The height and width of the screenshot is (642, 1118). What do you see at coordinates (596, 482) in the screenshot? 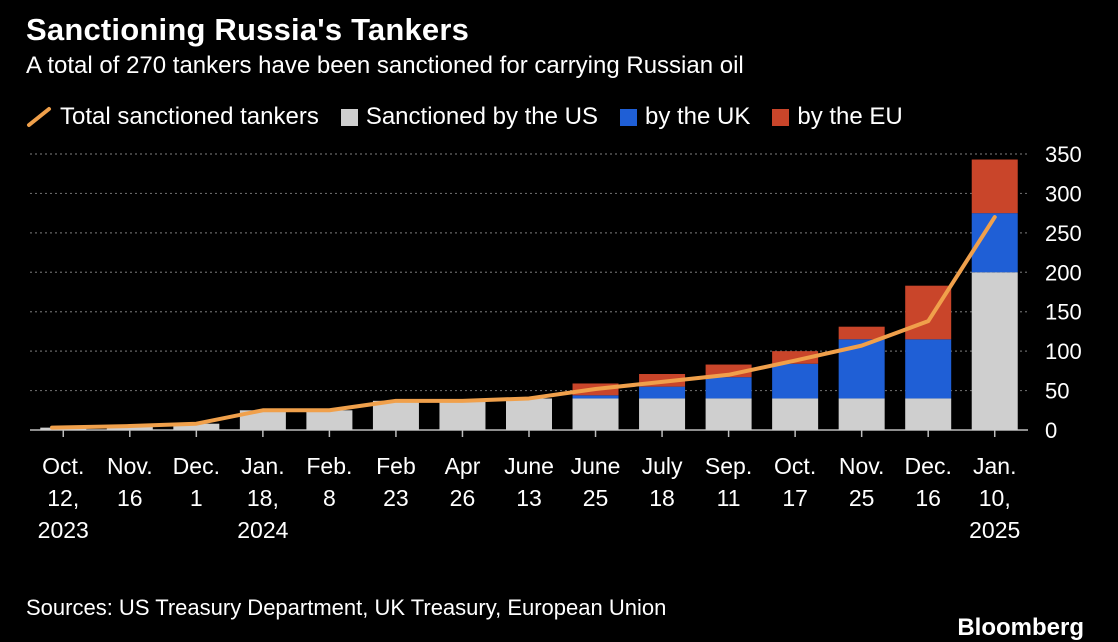
I see `x-tick-label: June 25` at bounding box center [596, 482].